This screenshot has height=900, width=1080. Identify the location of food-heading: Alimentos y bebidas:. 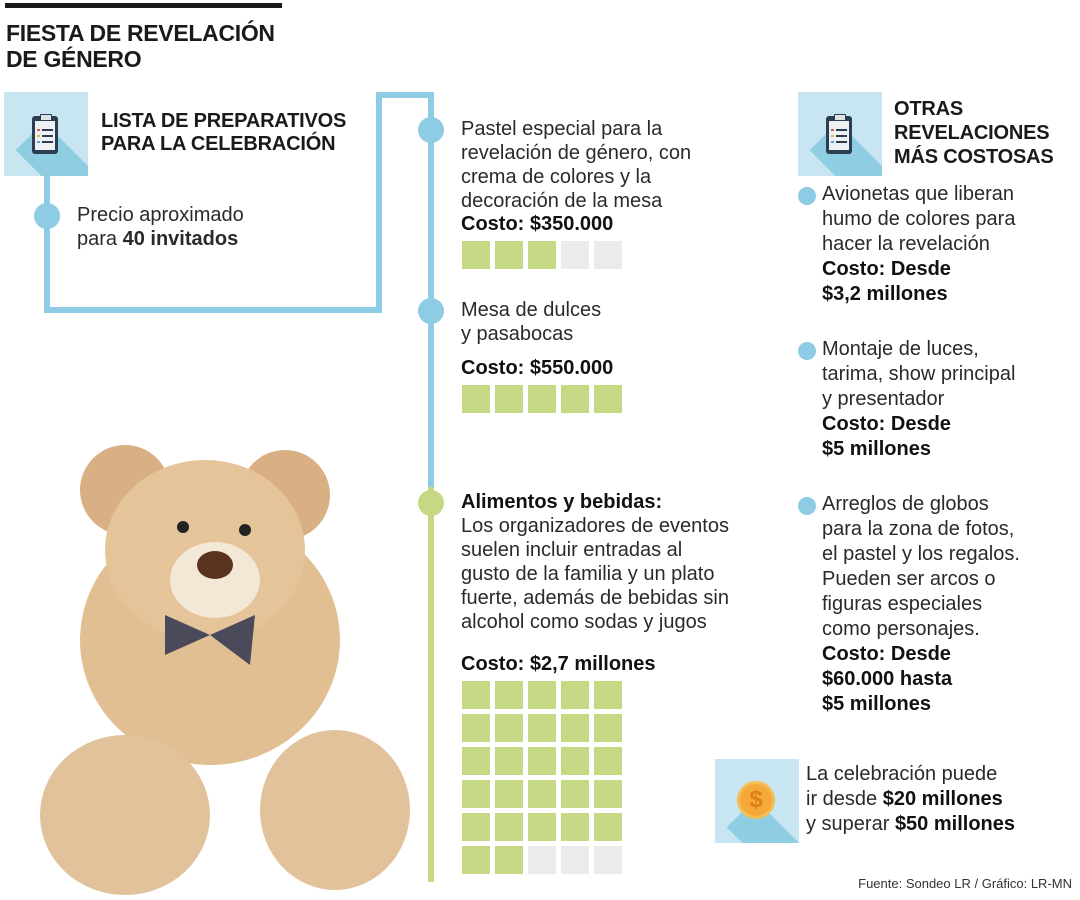
(562, 502).